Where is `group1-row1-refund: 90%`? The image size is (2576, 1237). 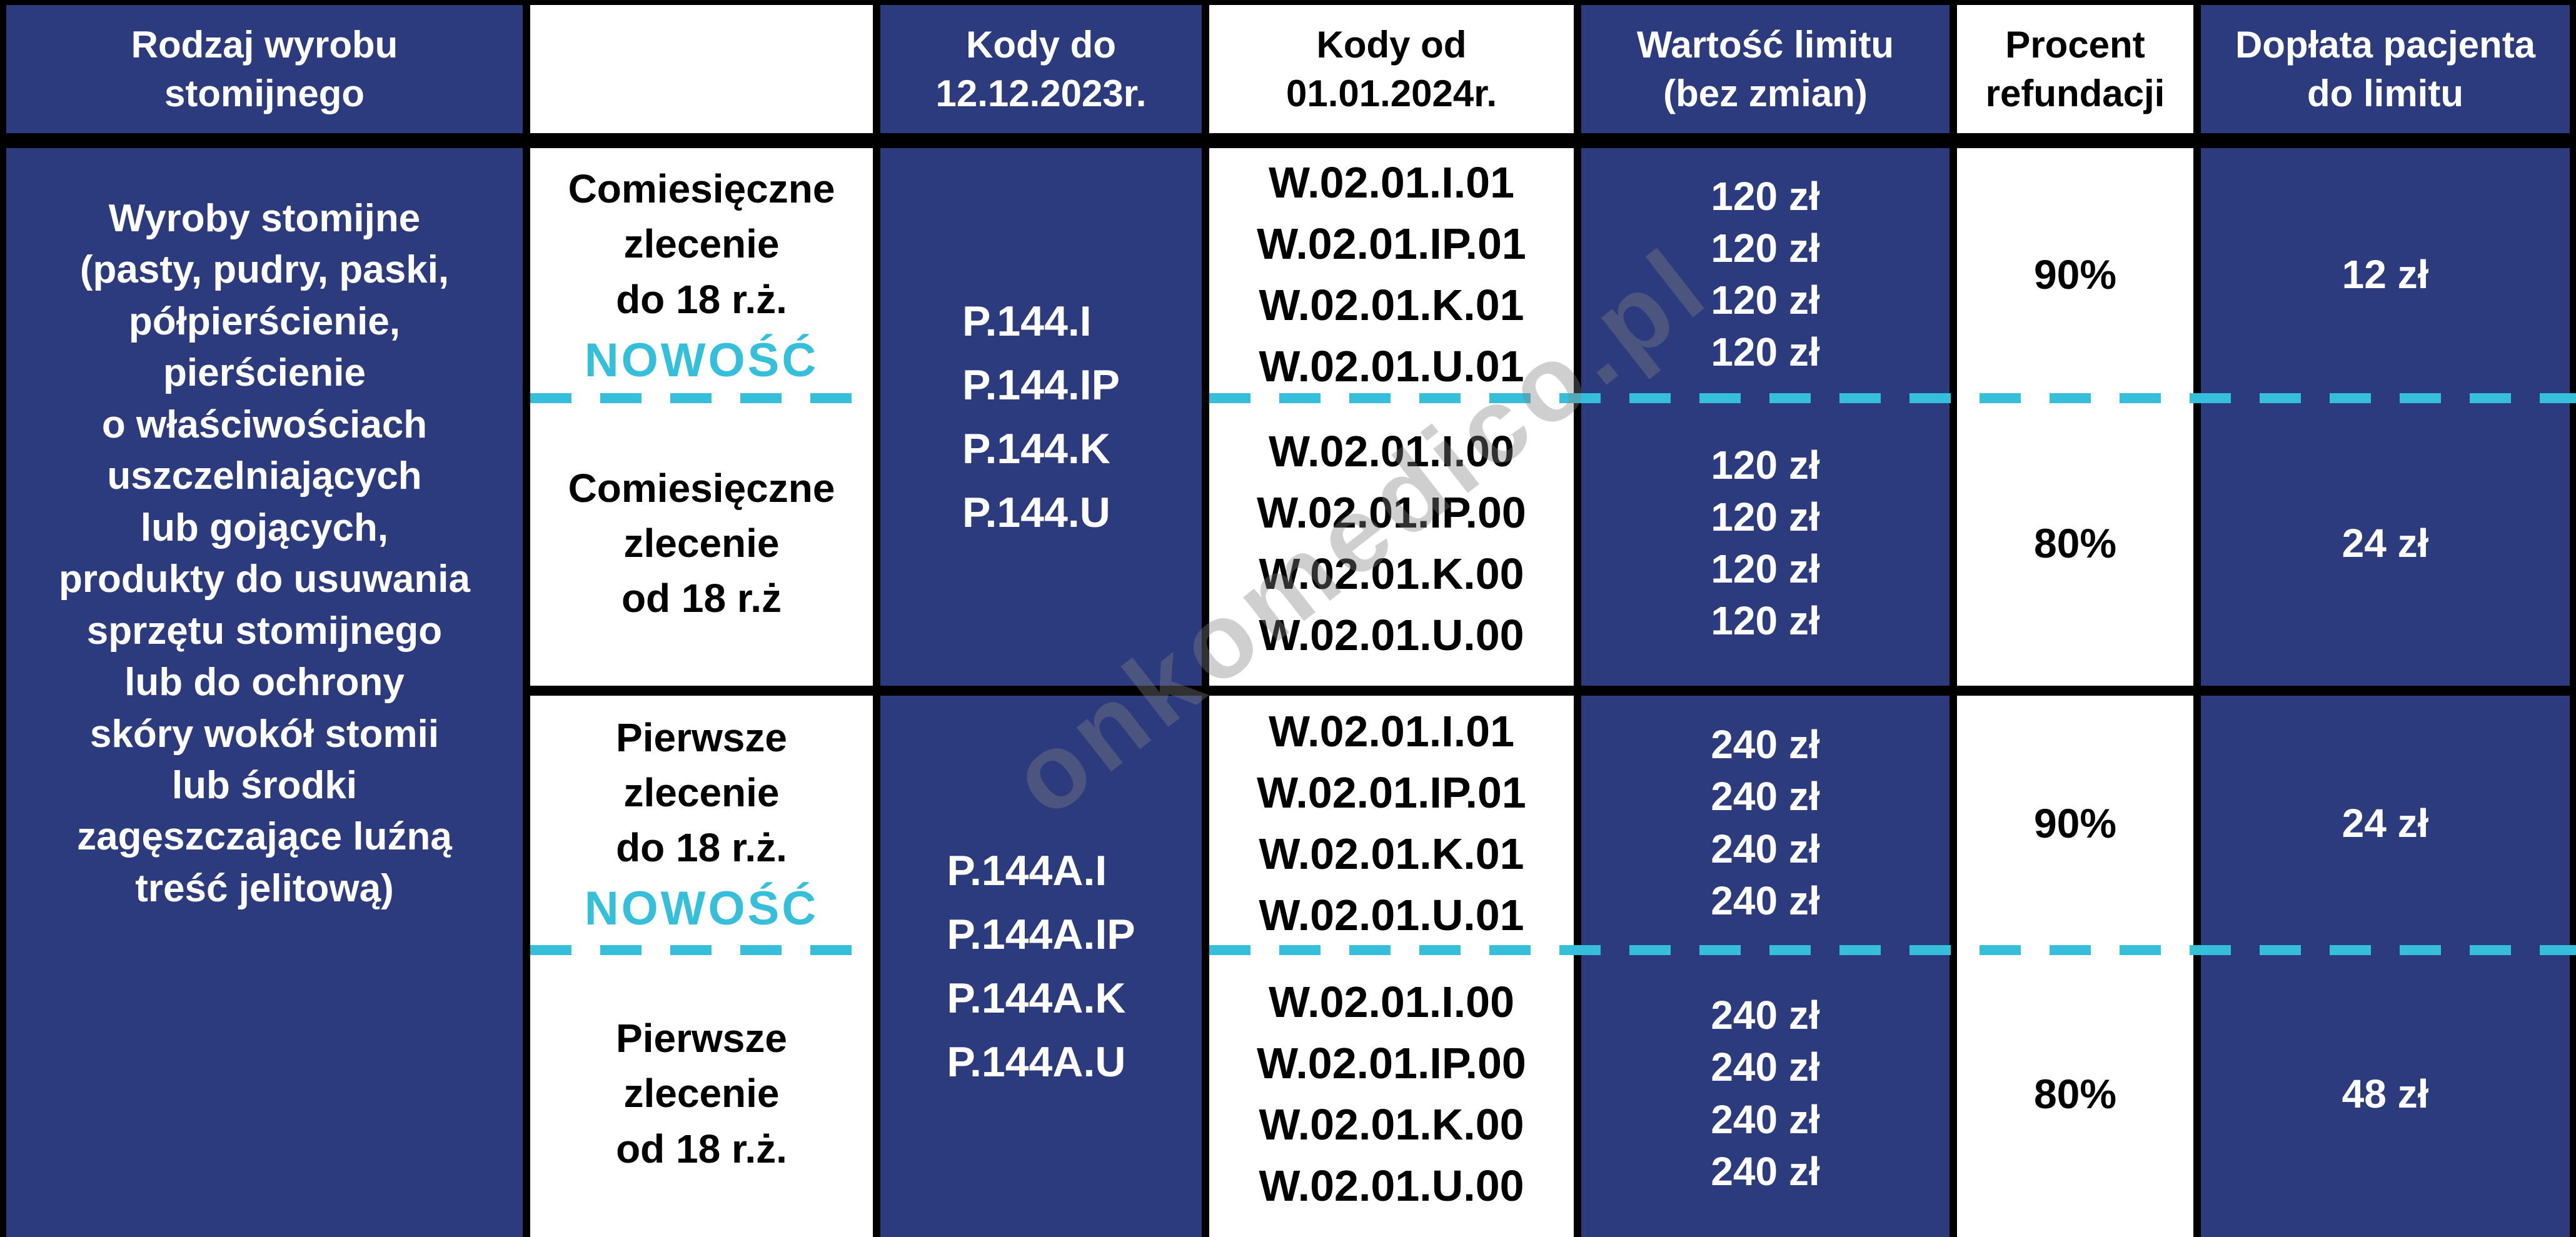
group1-row1-refund: 90% is located at coordinates (2075, 274).